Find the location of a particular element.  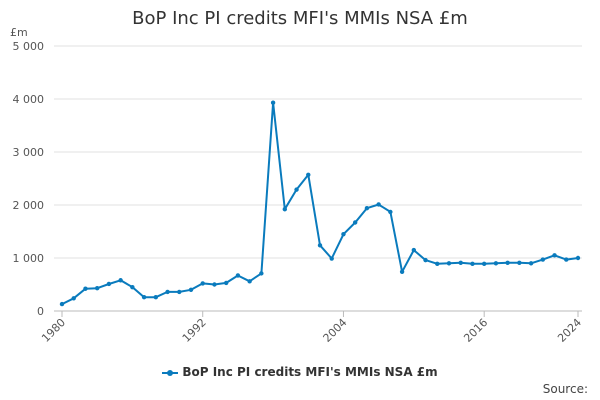

y-tick-label: 1 000 is located at coordinates (29, 258).